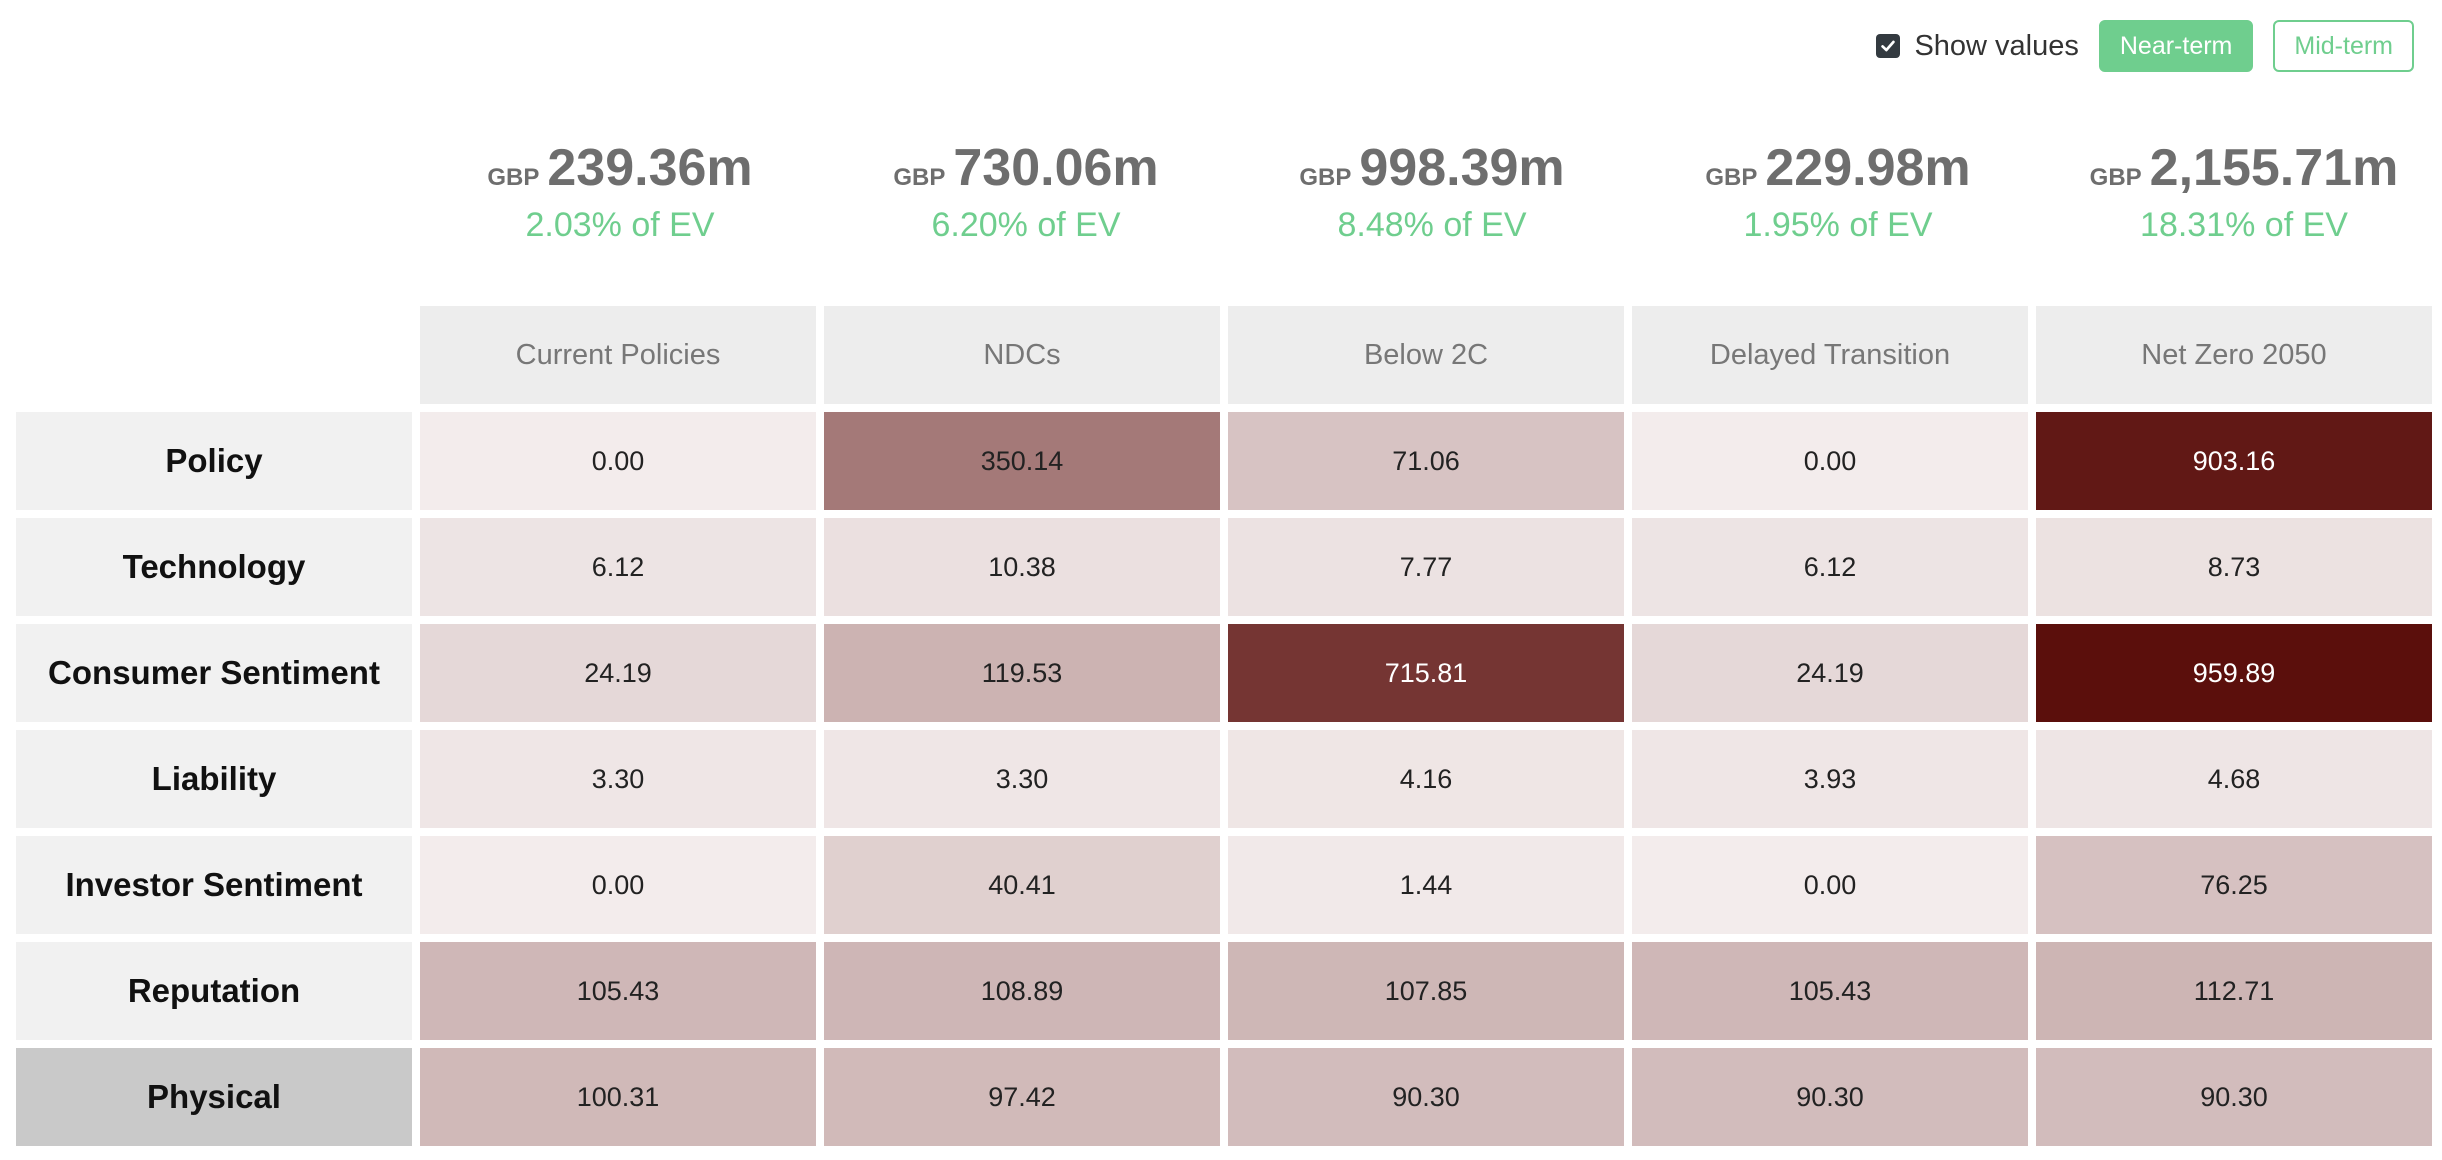 This screenshot has height=1160, width=2442. I want to click on heatmap-row: Physical 100.31 97.42 90.30 90.30 90.30, so click(1228, 1097).